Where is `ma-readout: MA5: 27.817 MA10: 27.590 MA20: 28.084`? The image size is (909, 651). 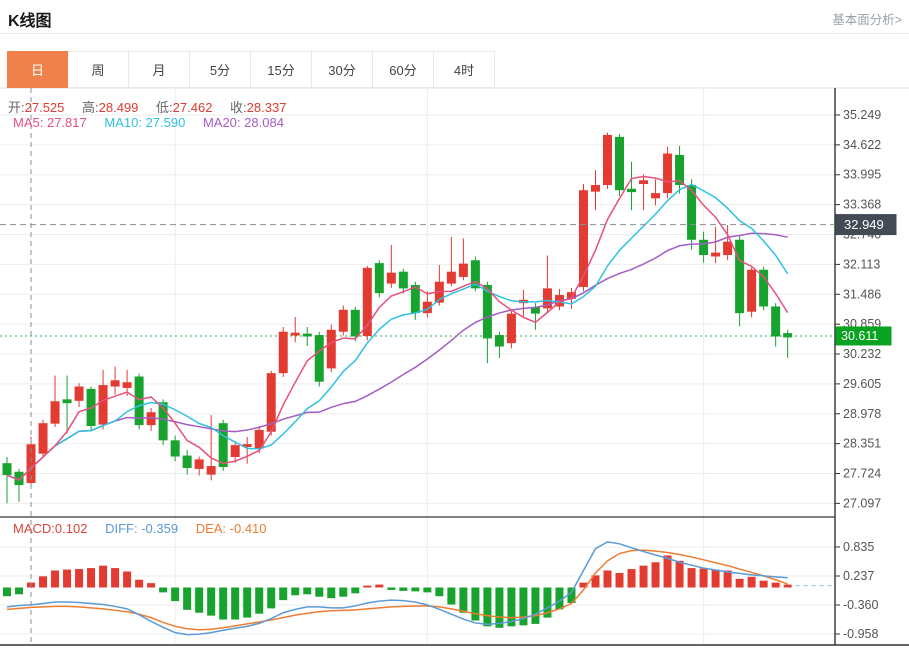 ma-readout: MA5: 27.817 MA10: 27.590 MA20: 28.084 is located at coordinates (155, 122).